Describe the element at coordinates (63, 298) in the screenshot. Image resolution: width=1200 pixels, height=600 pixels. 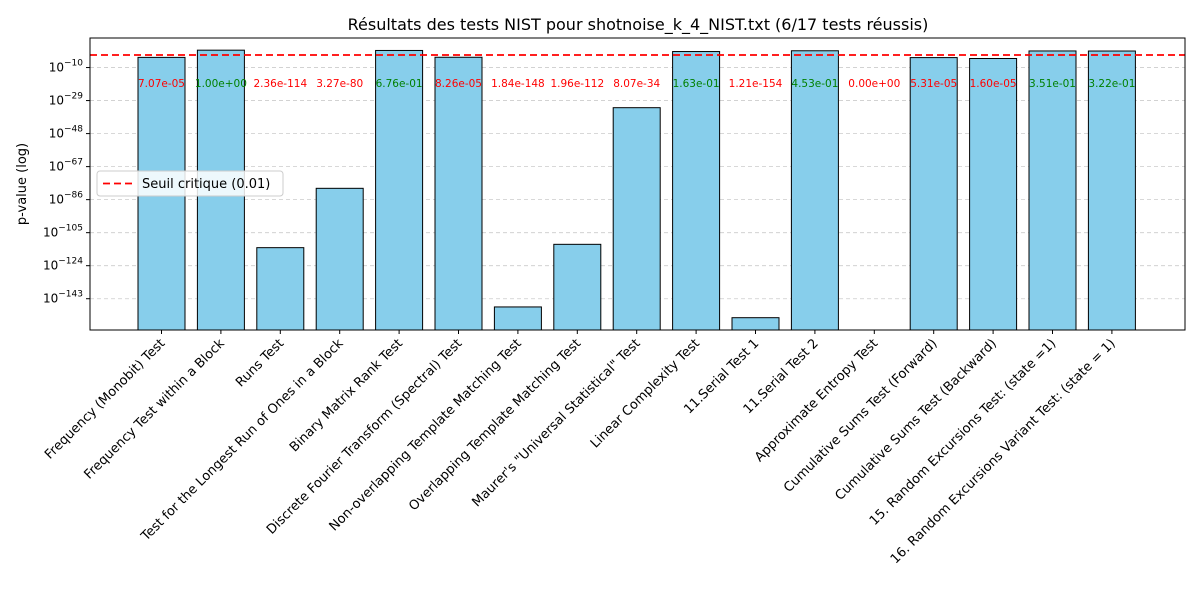
I see `y-tick-label: 10−143` at that location.